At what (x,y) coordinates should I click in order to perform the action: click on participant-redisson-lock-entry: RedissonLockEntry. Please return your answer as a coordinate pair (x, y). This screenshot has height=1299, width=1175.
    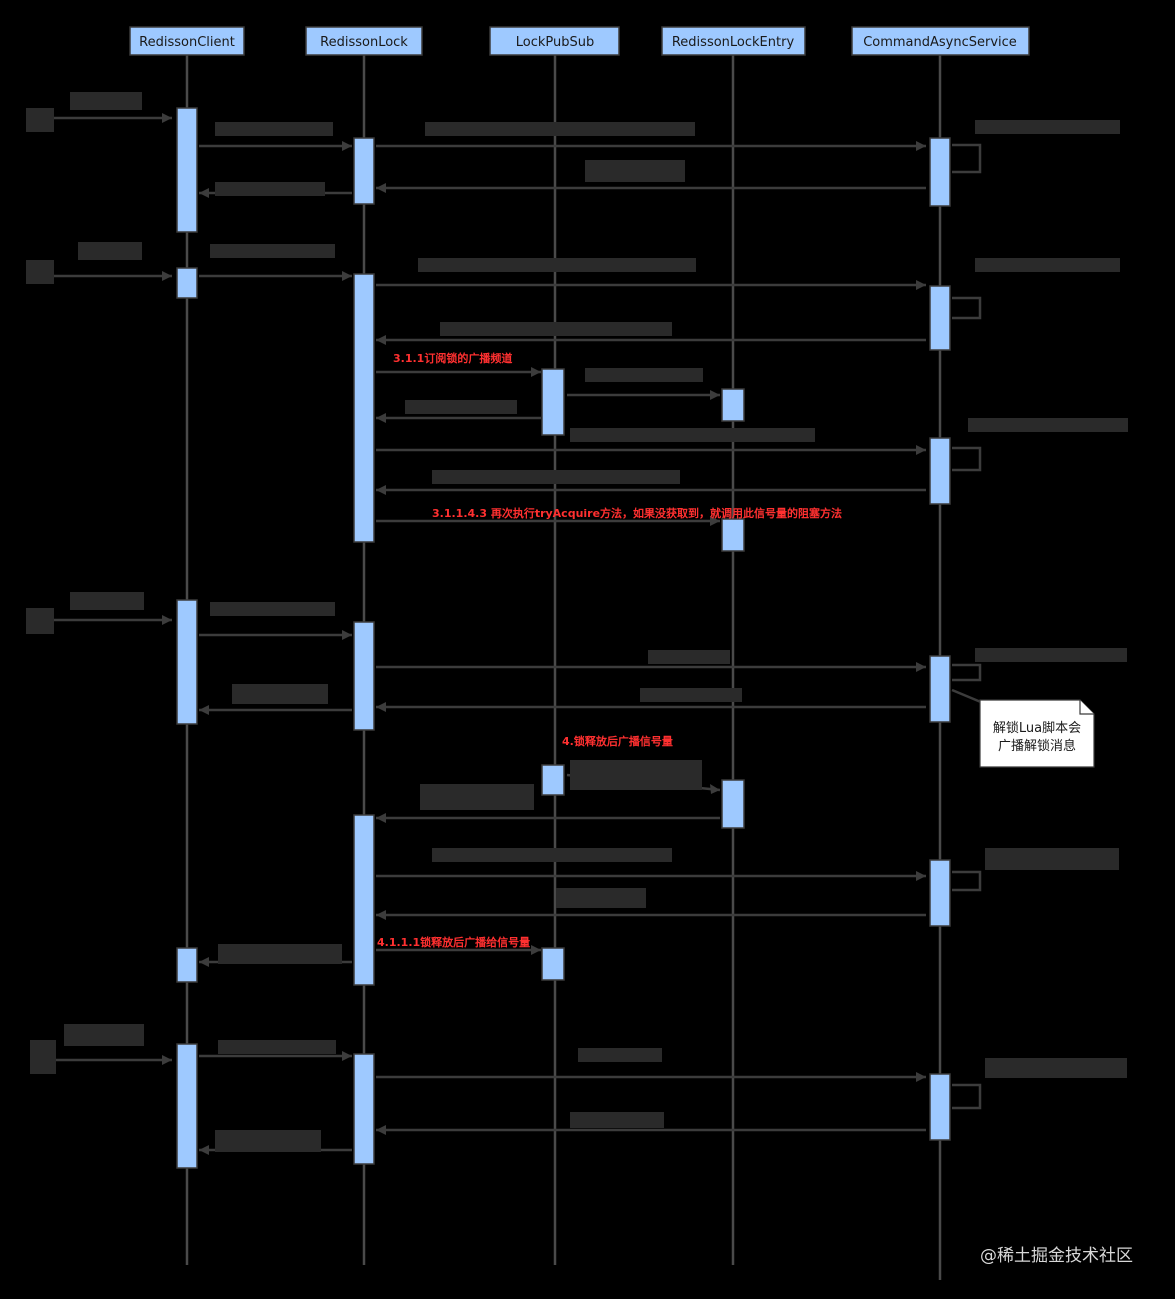
    Looking at the image, I should click on (733, 41).